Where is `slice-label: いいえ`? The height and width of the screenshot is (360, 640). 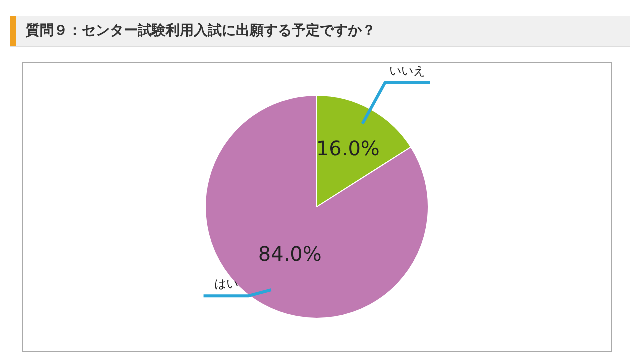
slice-label: いいえ is located at coordinates (408, 71).